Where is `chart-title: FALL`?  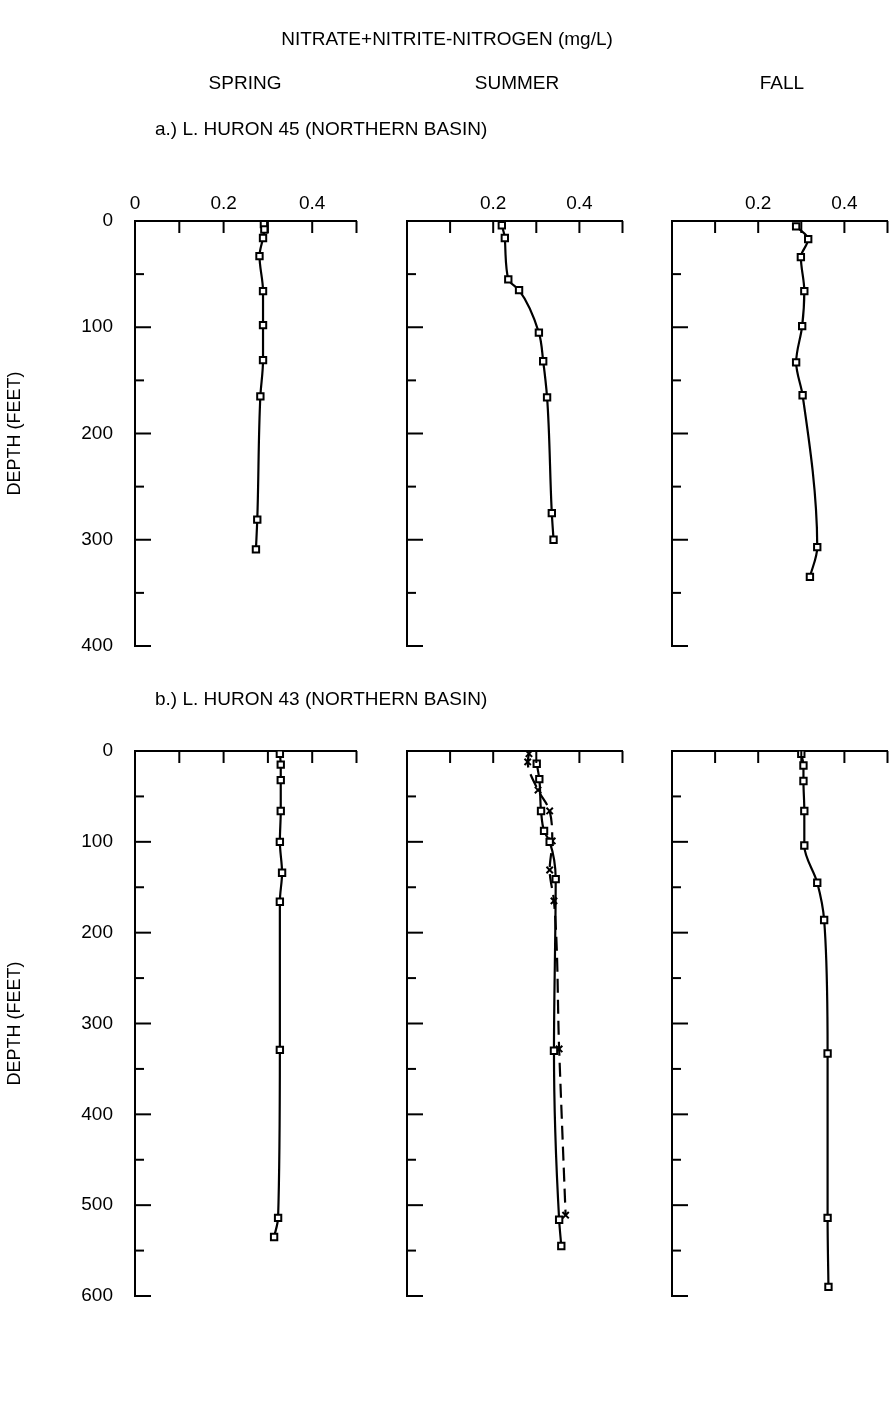 chart-title: FALL is located at coordinates (782, 82).